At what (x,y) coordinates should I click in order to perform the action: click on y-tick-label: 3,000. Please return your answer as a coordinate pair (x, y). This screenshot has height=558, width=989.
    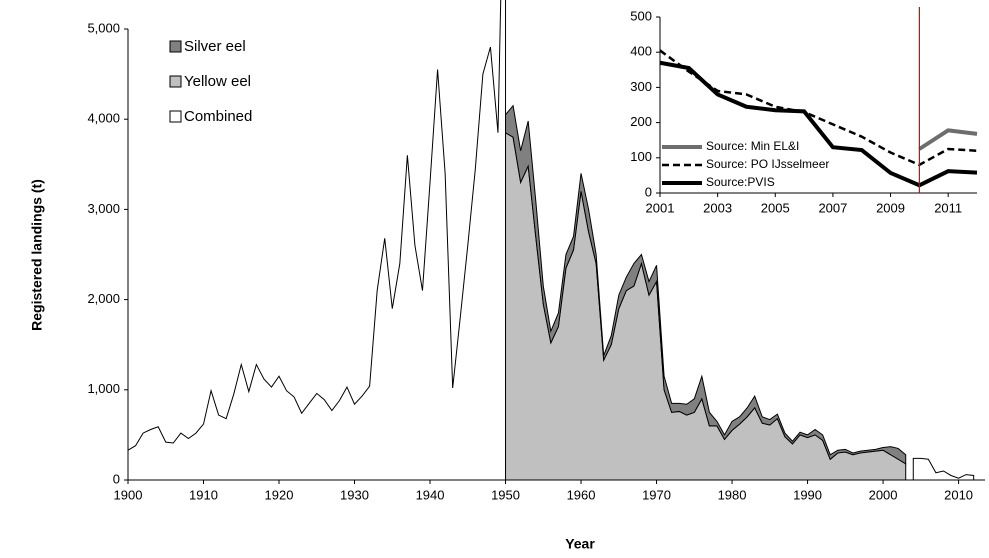
    Looking at the image, I should click on (103, 208).